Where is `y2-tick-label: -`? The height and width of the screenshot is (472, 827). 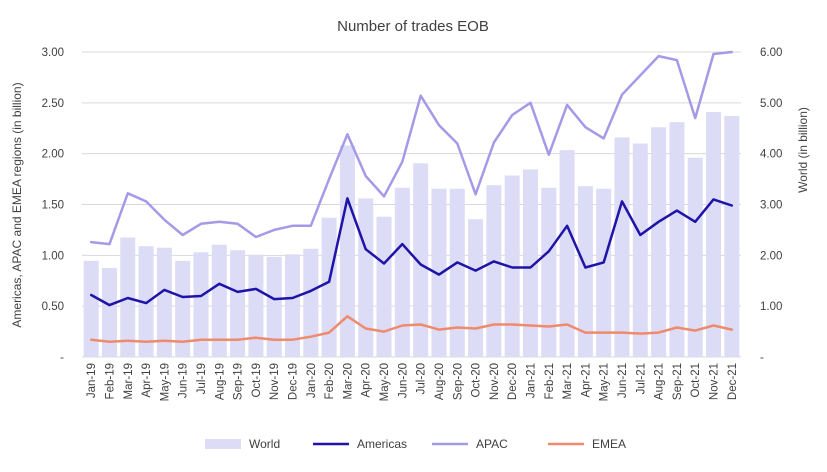 y2-tick-label: - is located at coordinates (762, 358).